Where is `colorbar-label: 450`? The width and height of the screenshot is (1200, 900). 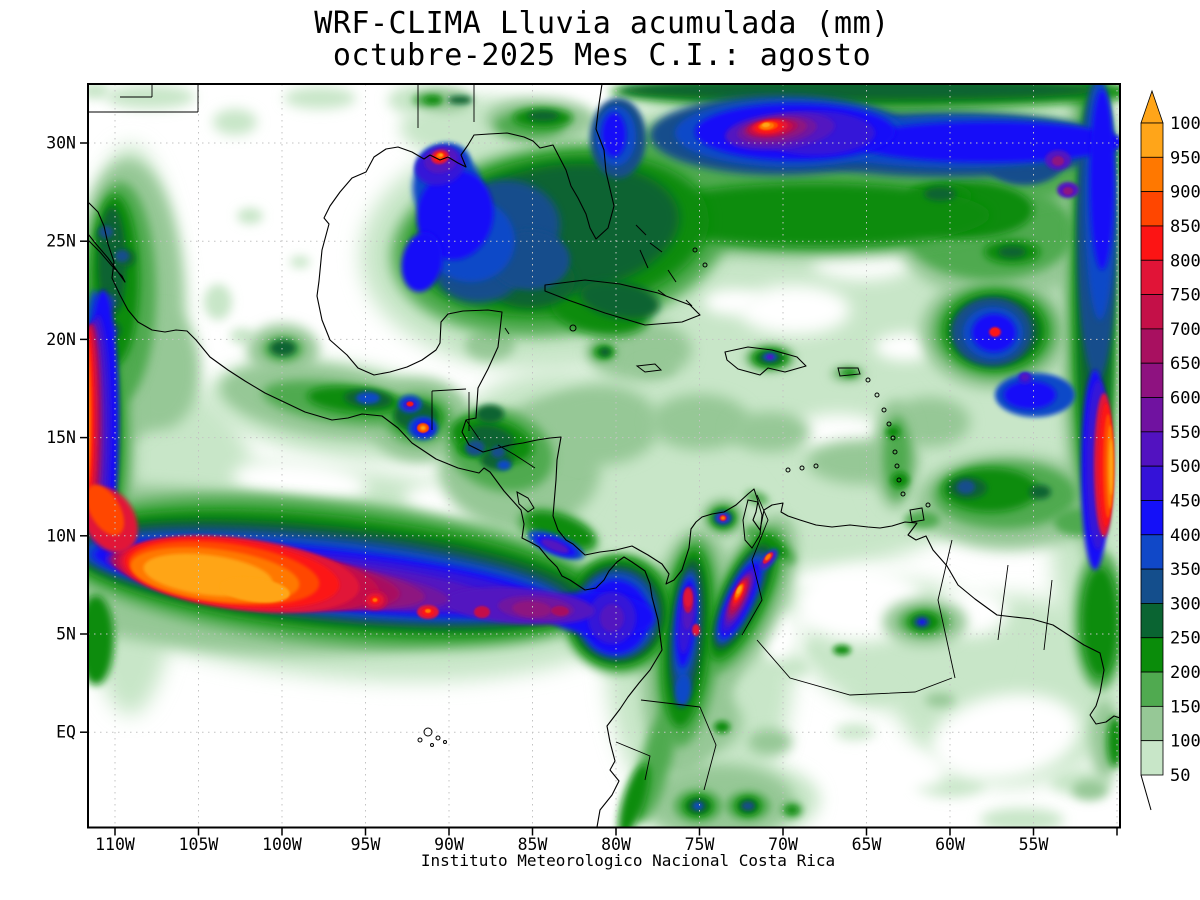
colorbar-label: 450 is located at coordinates (1185, 501).